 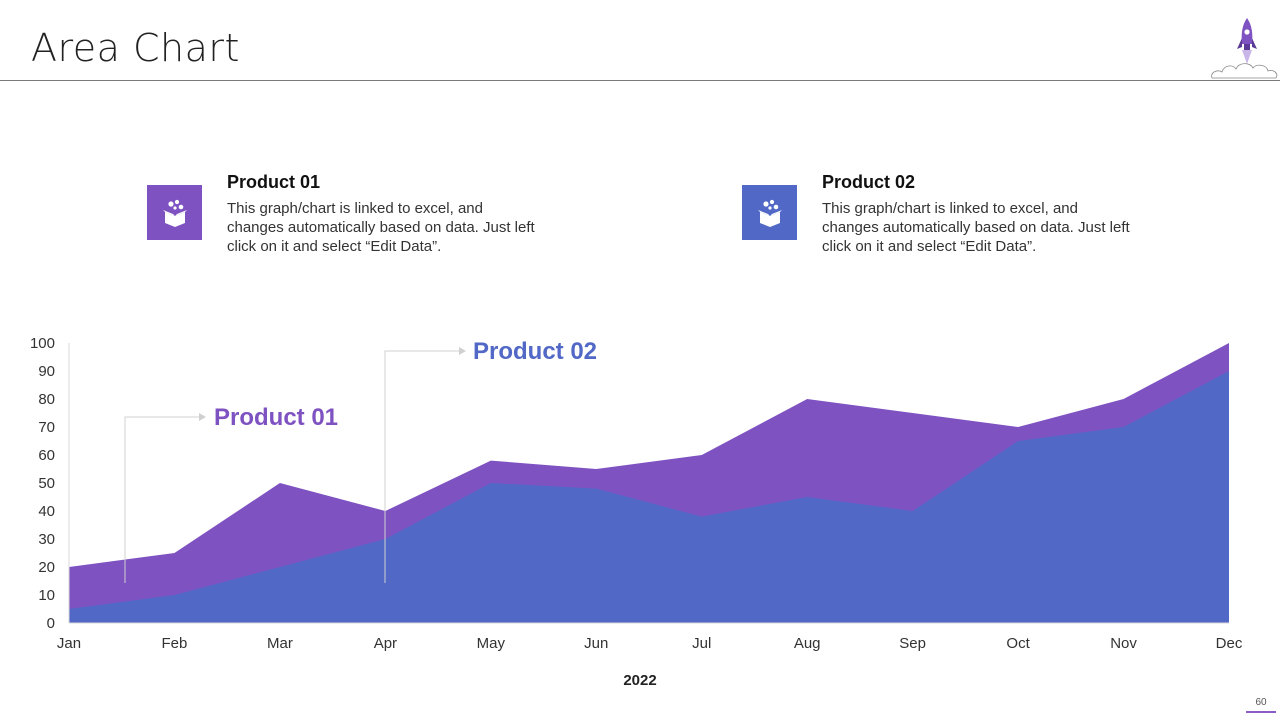 What do you see at coordinates (1229, 643) in the screenshot?
I see `x-tick-label: Dec` at bounding box center [1229, 643].